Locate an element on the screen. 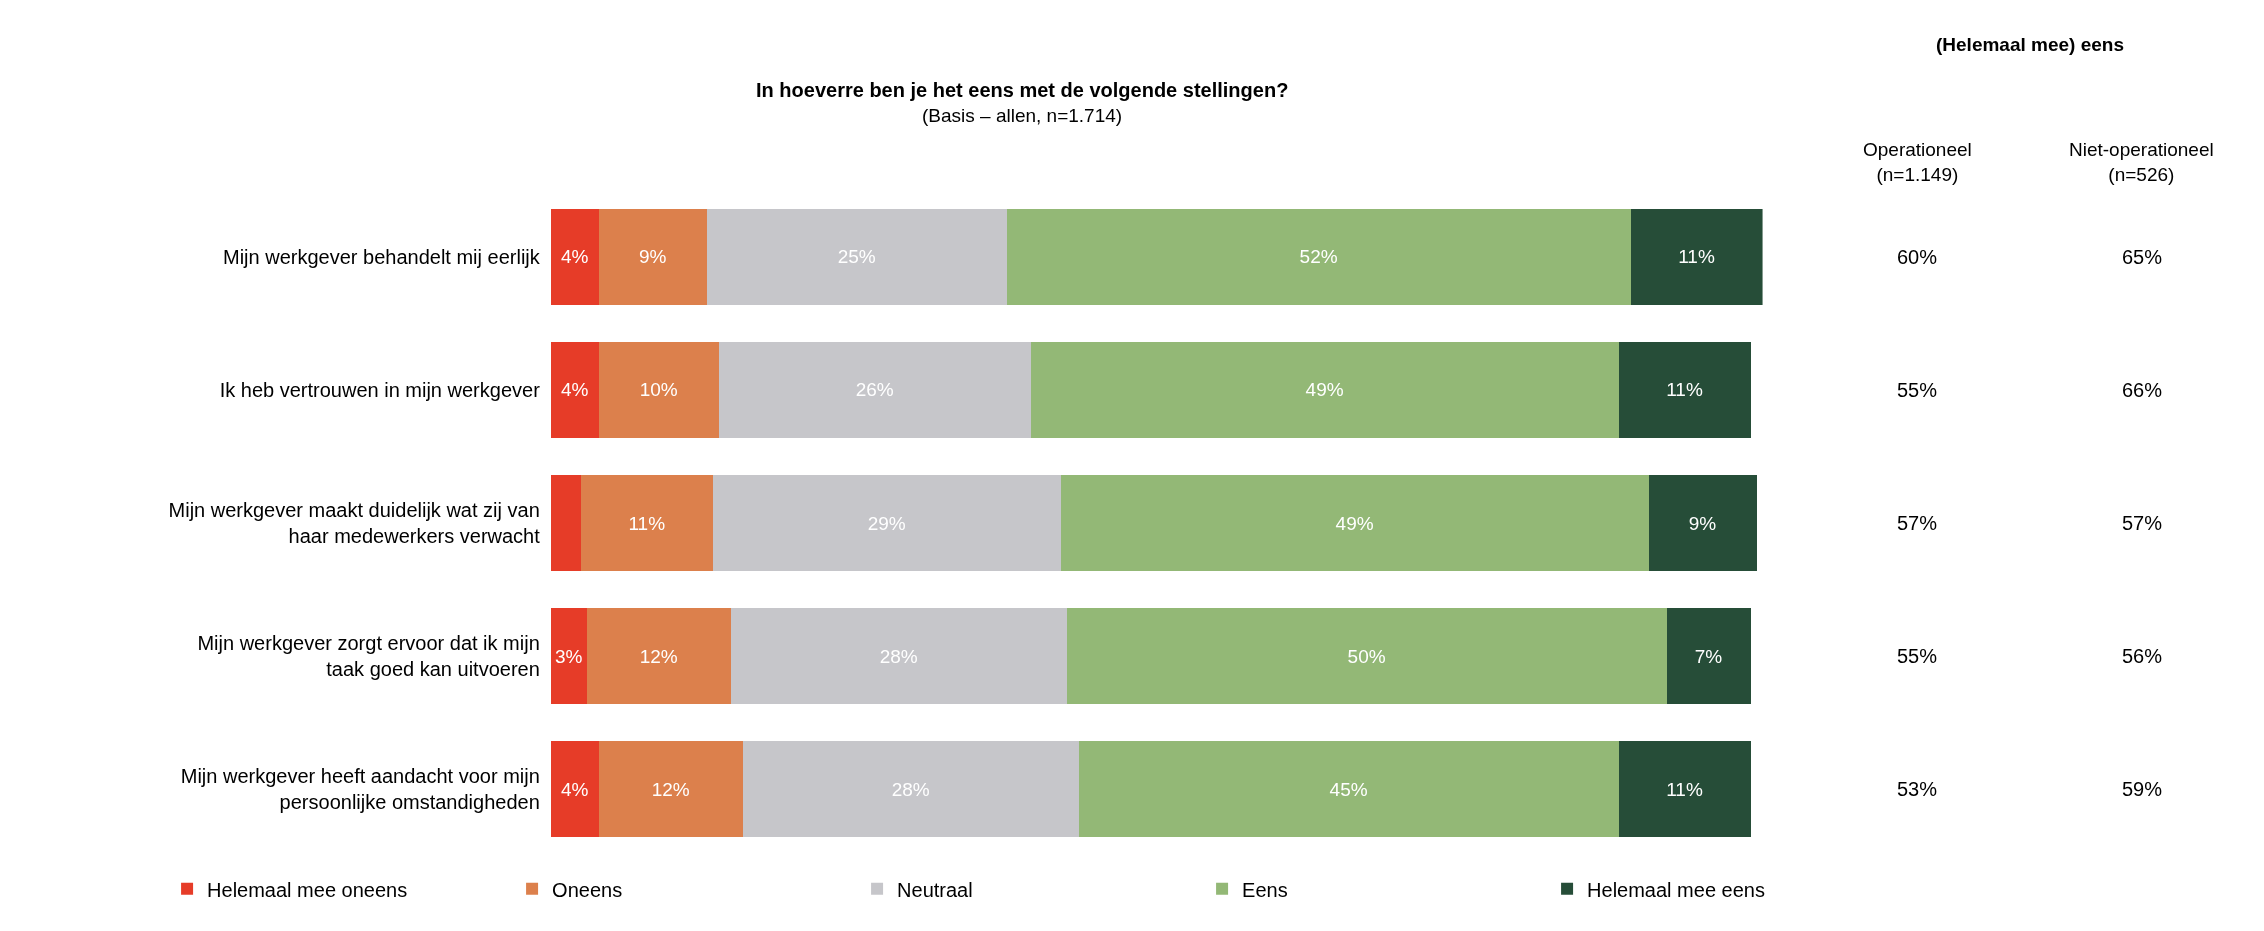  text: 59% is located at coordinates (2142, 789).